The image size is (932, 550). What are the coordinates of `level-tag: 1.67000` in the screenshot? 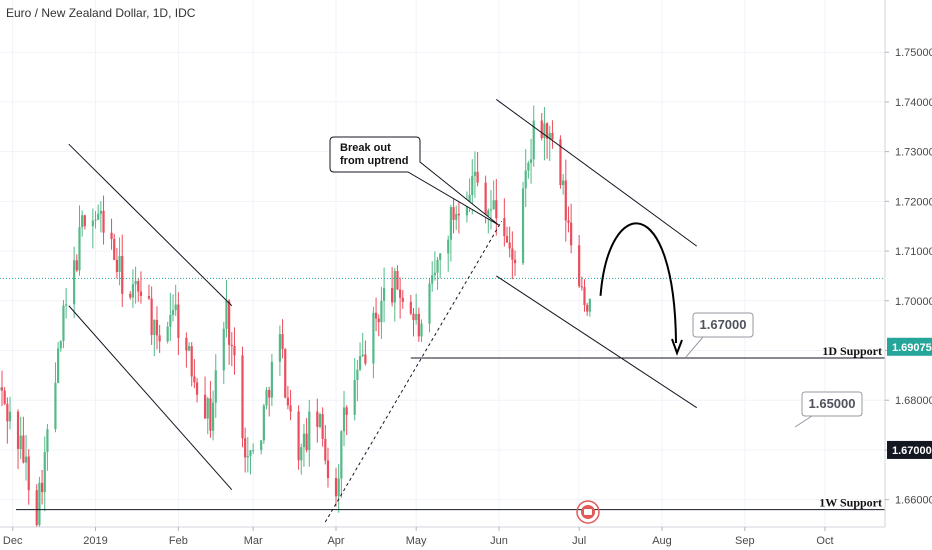 It's located at (909, 449).